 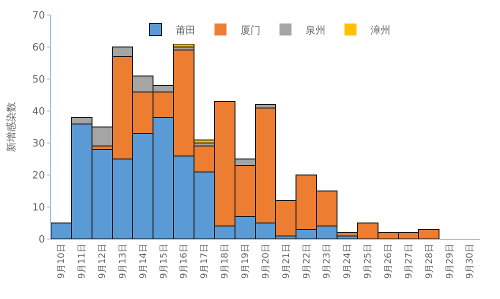 I want to click on x-tick-label: 9月10日, so click(x=62, y=261).